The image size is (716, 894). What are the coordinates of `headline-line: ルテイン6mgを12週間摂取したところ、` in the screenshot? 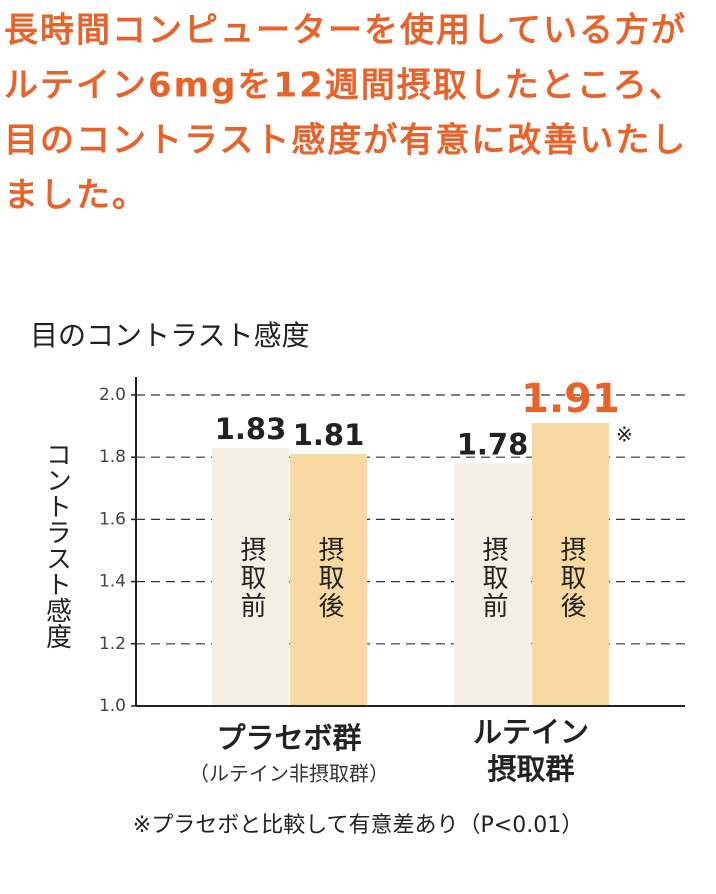 It's located at (344, 86).